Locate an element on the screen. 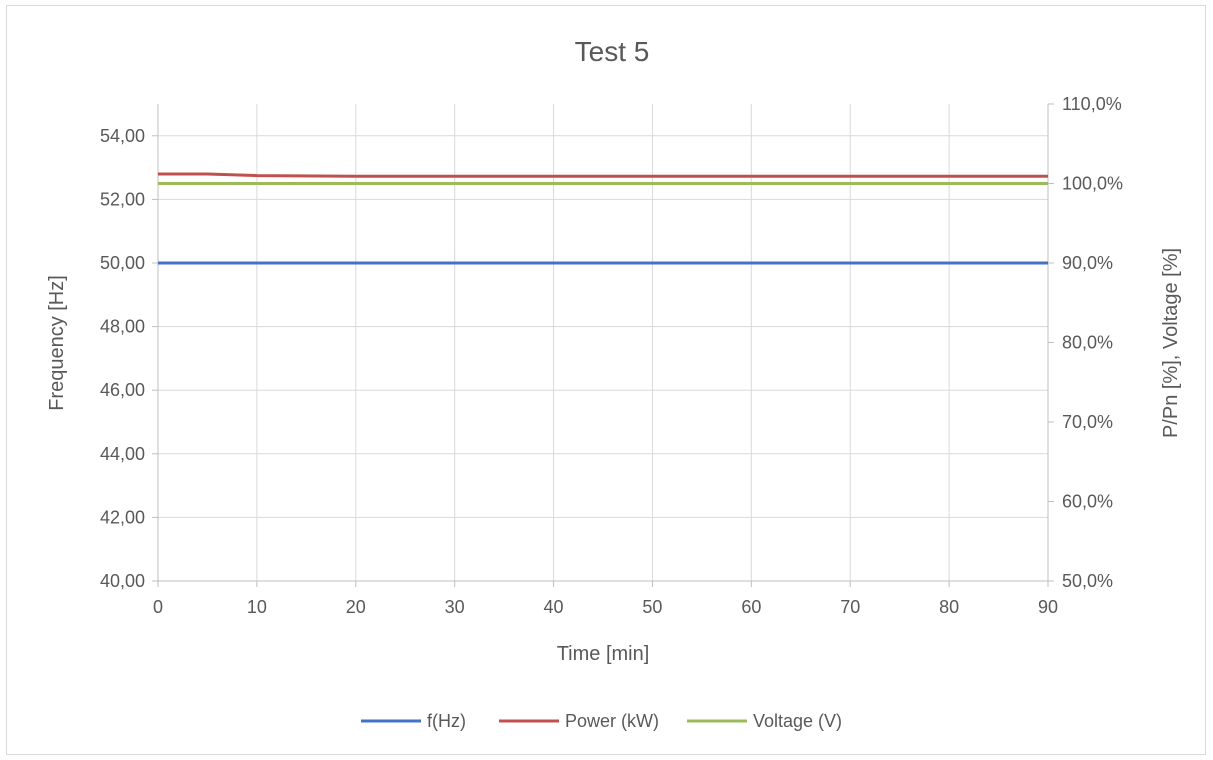 Image resolution: width=1213 pixels, height=760 pixels. x-axis-title: Time [min] is located at coordinates (603, 654).